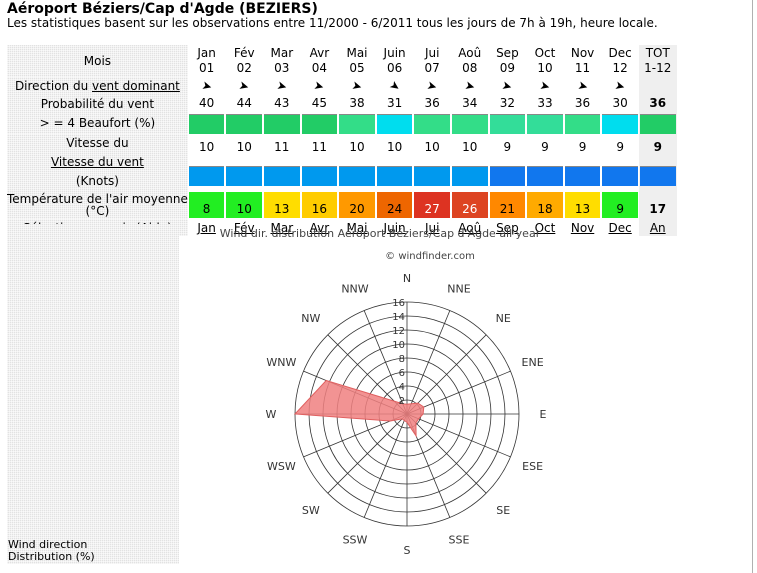 The image size is (757, 573). What do you see at coordinates (469, 103) in the screenshot?
I see `probability-value: 34` at bounding box center [469, 103].